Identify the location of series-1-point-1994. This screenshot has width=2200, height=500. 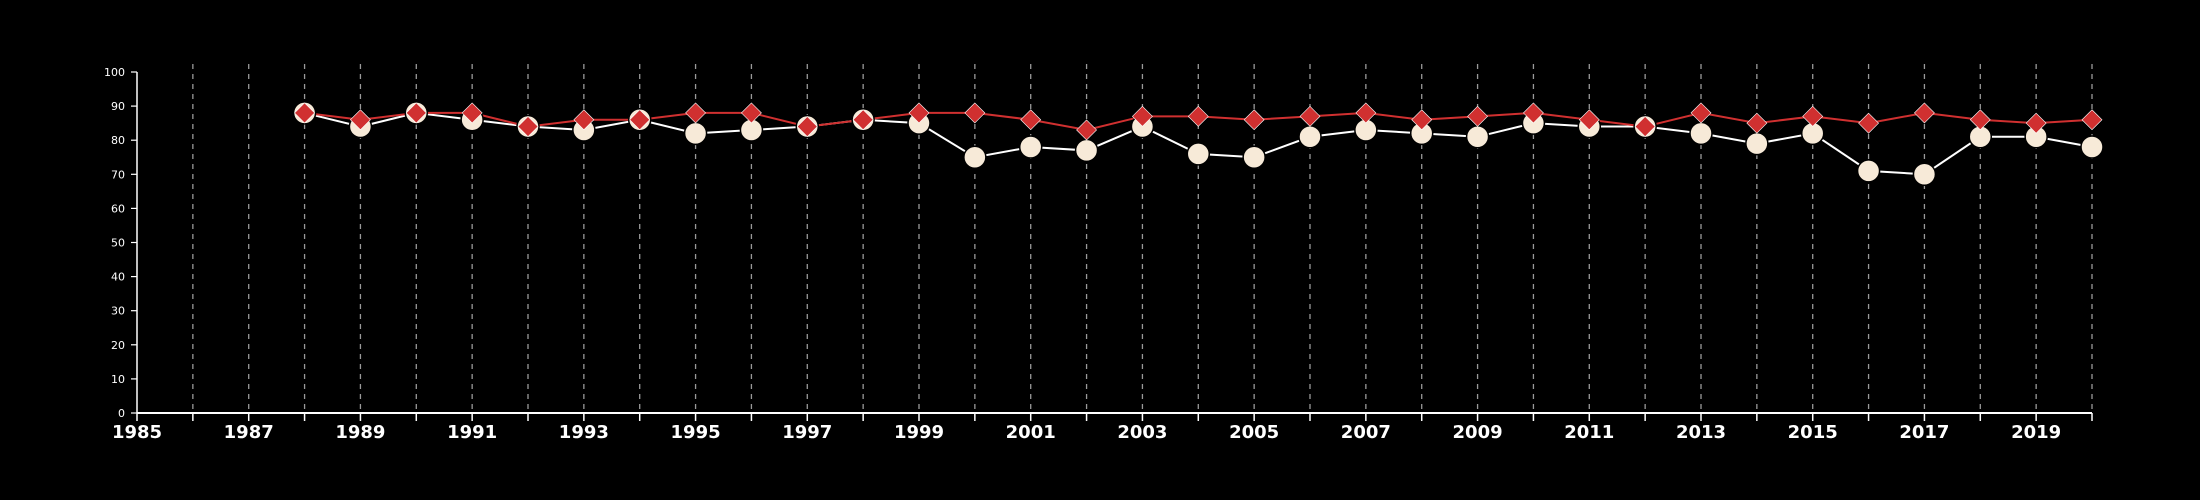
(640, 120).